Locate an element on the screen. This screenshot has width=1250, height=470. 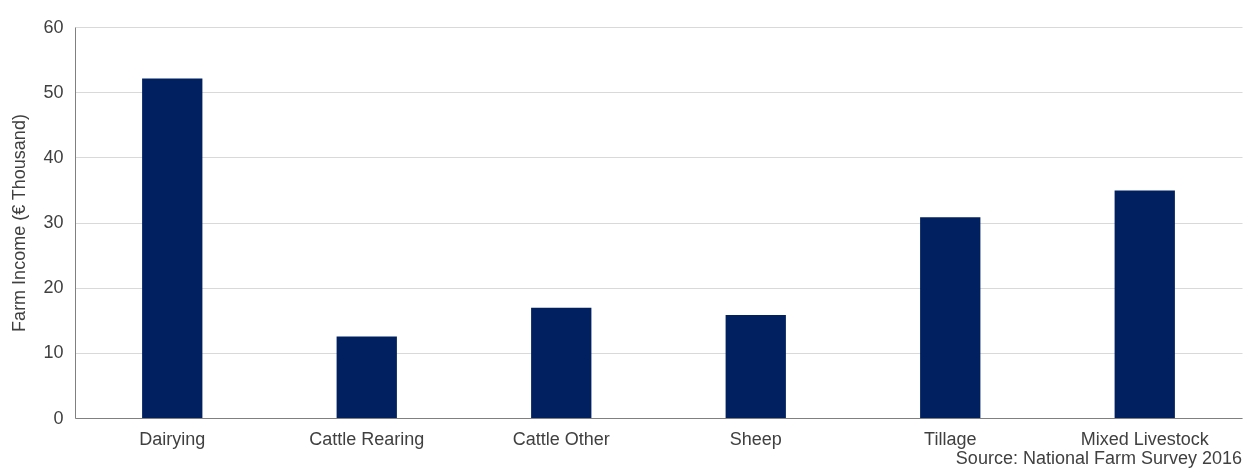
x-tick-label: Tillage is located at coordinates (950, 438).